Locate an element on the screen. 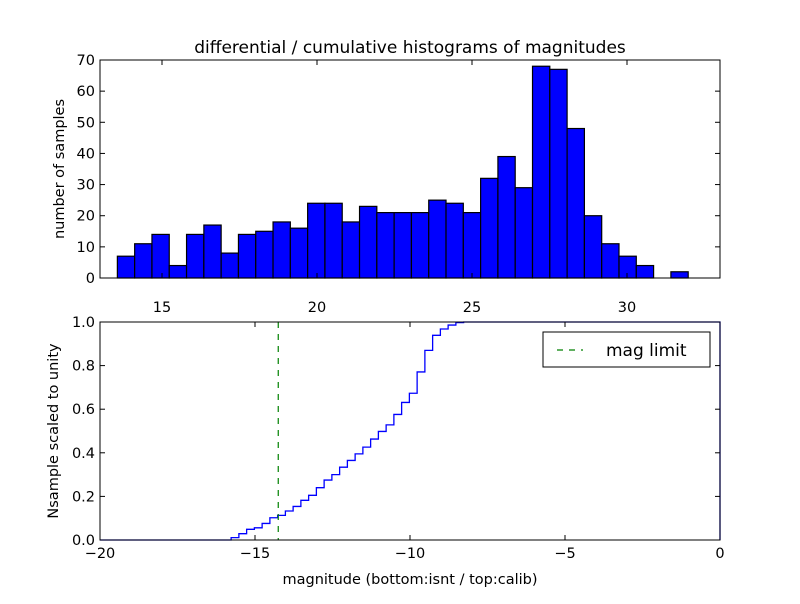  x-tick-label: −20 is located at coordinates (100, 554).